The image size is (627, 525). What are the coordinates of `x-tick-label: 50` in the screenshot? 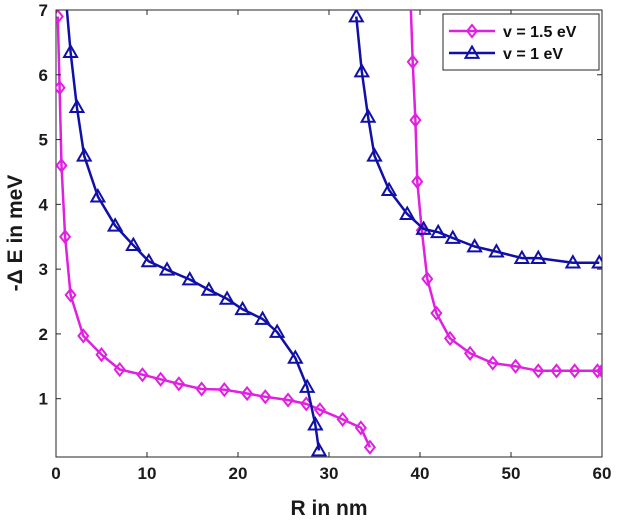 It's located at (511, 473).